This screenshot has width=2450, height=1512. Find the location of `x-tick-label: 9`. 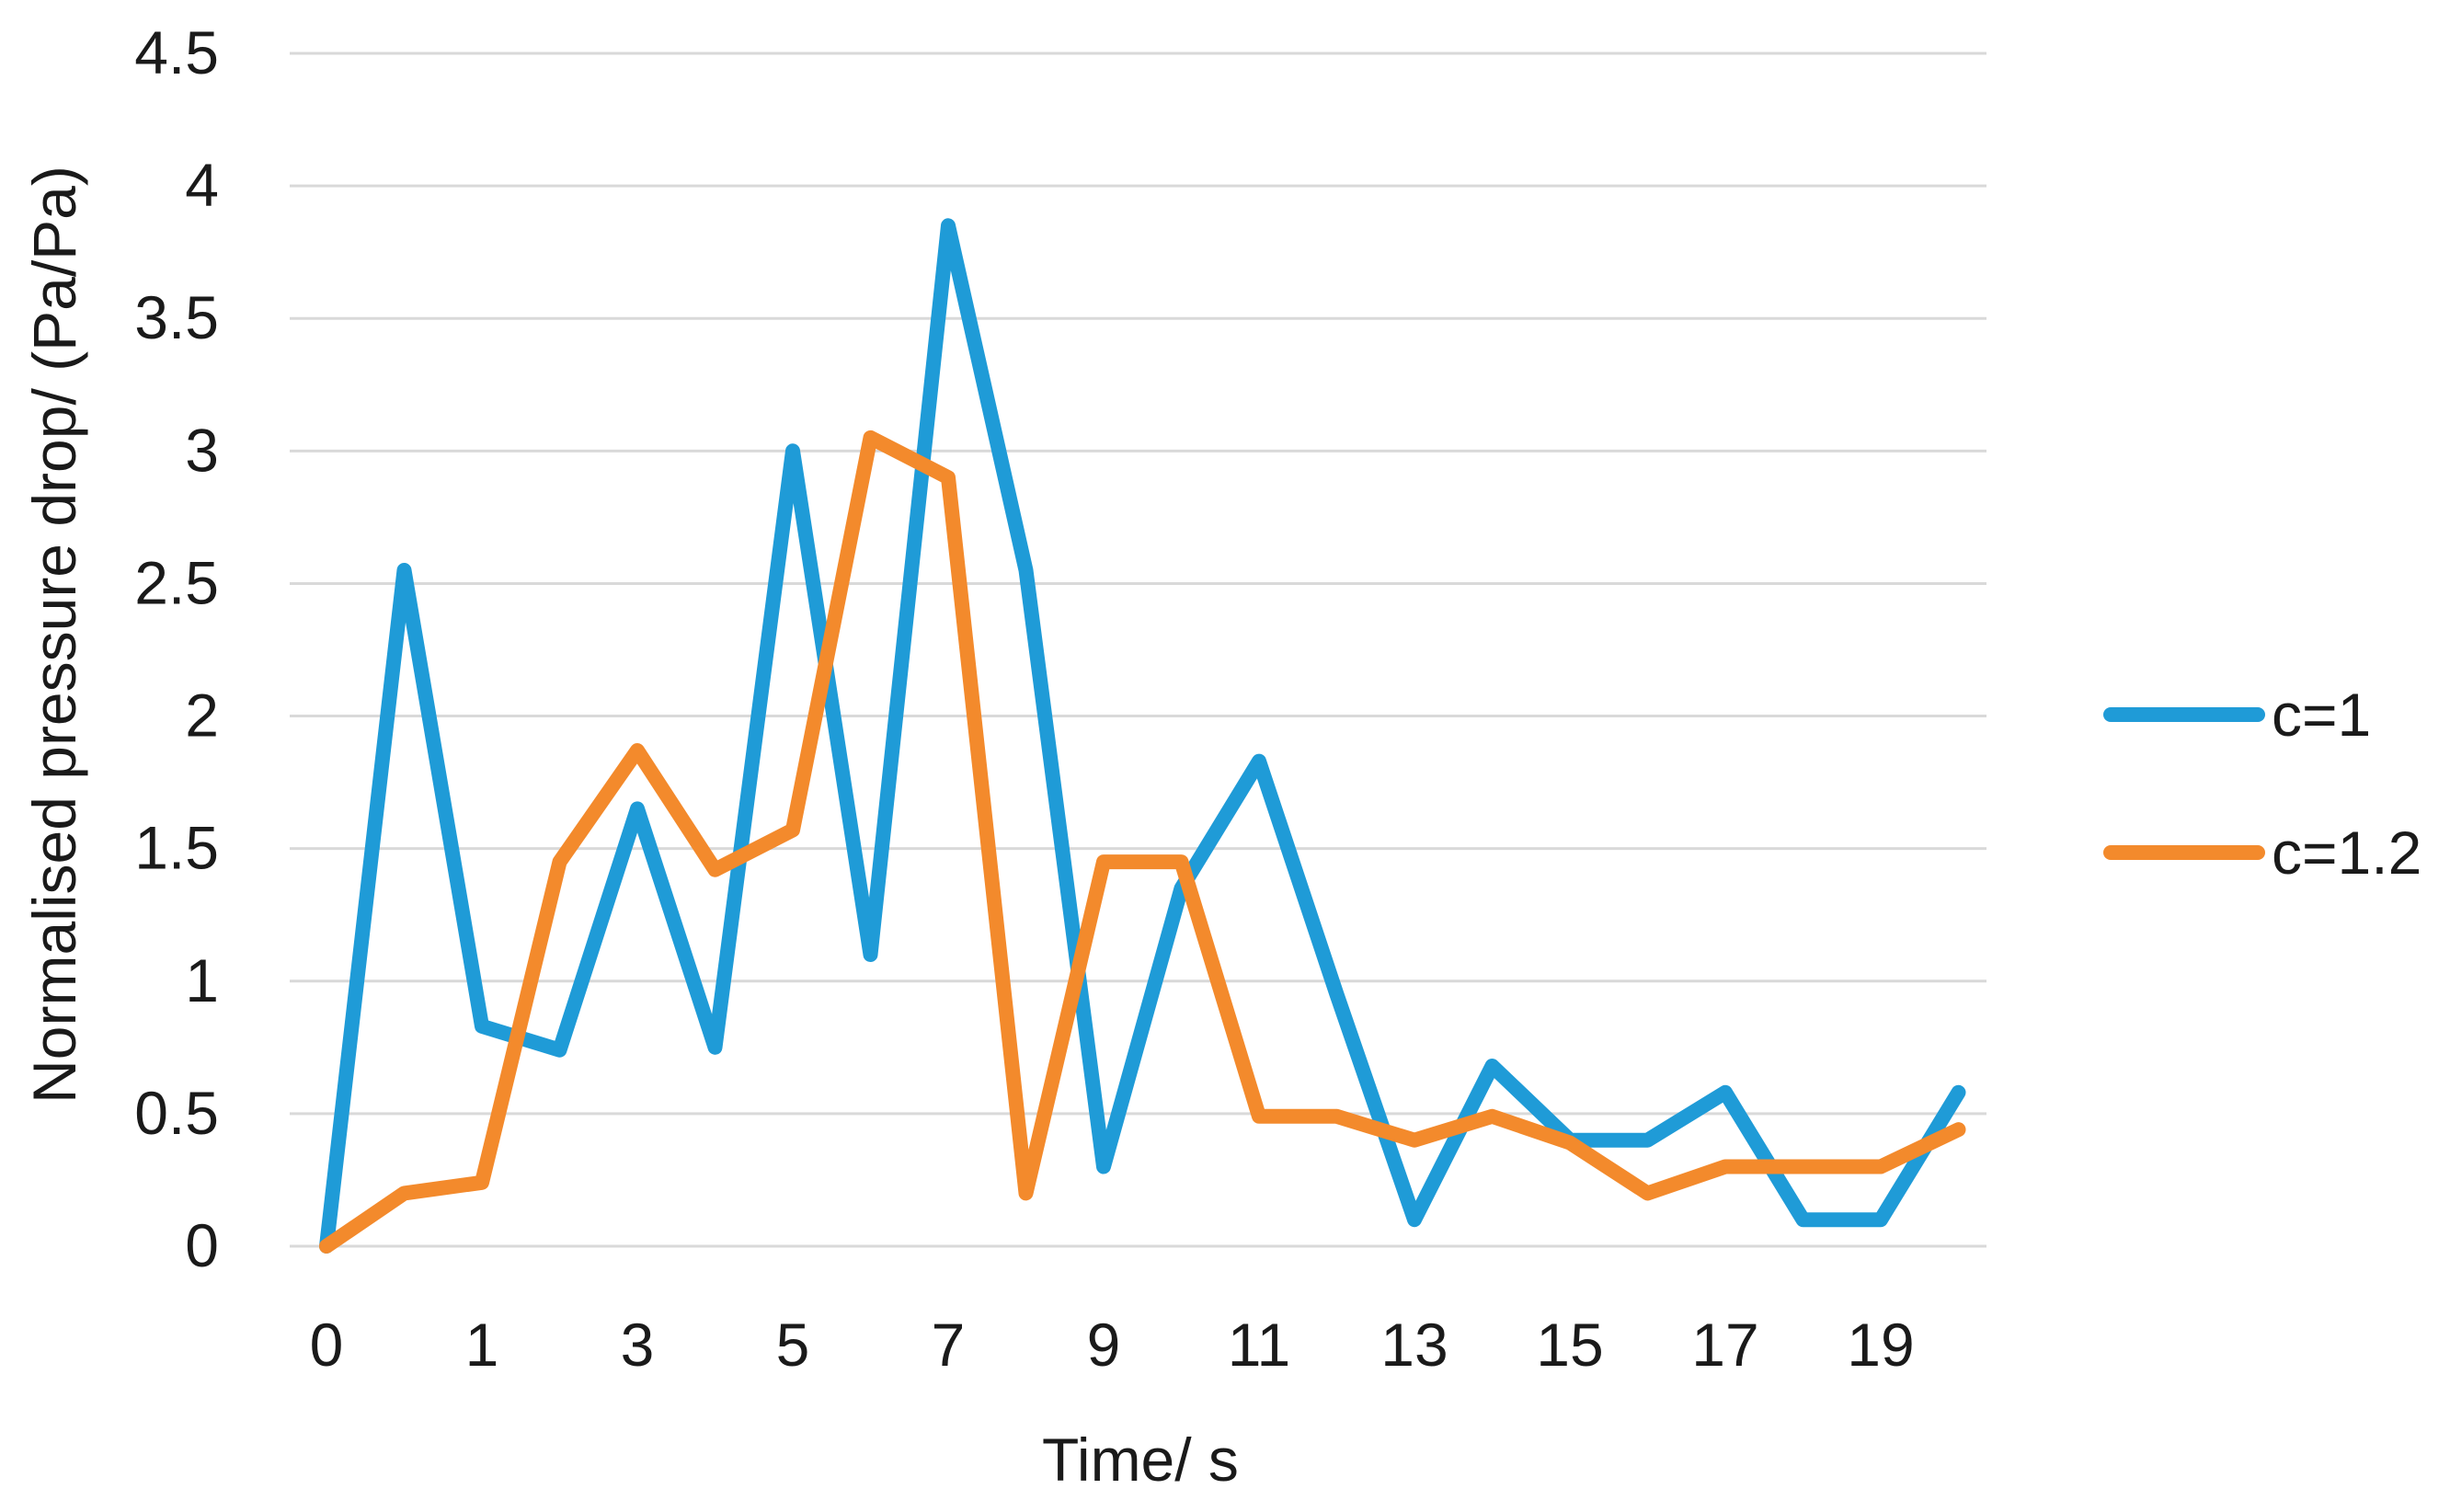

x-tick-label: 9 is located at coordinates (1104, 1345).